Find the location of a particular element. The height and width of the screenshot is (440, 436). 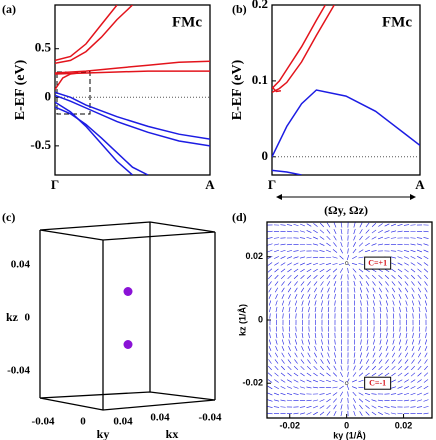

chern-label: C=+1 is located at coordinates (377, 262).